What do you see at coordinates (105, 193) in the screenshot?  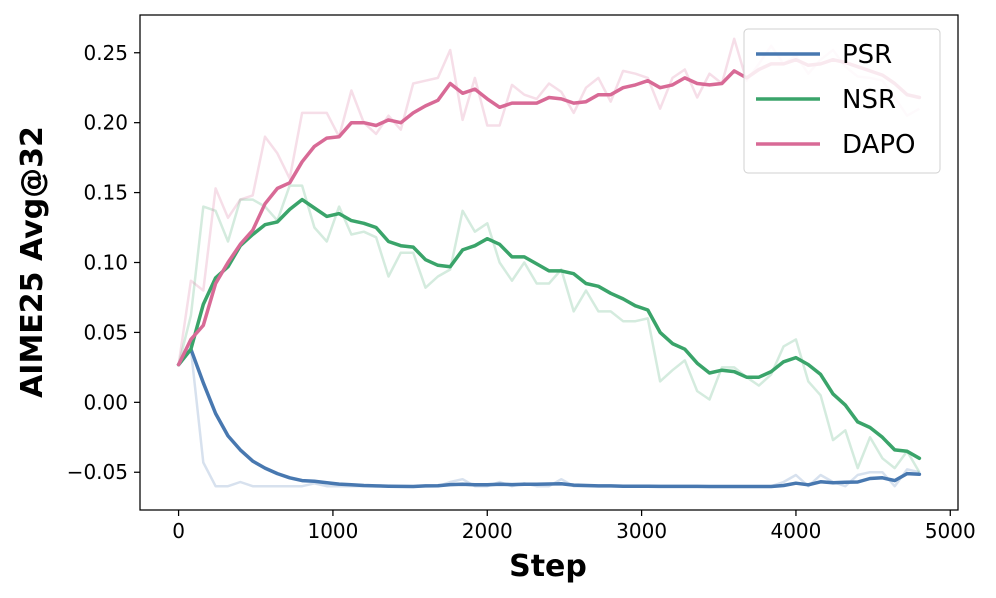 I see `y-tick-label: 0.15` at bounding box center [105, 193].